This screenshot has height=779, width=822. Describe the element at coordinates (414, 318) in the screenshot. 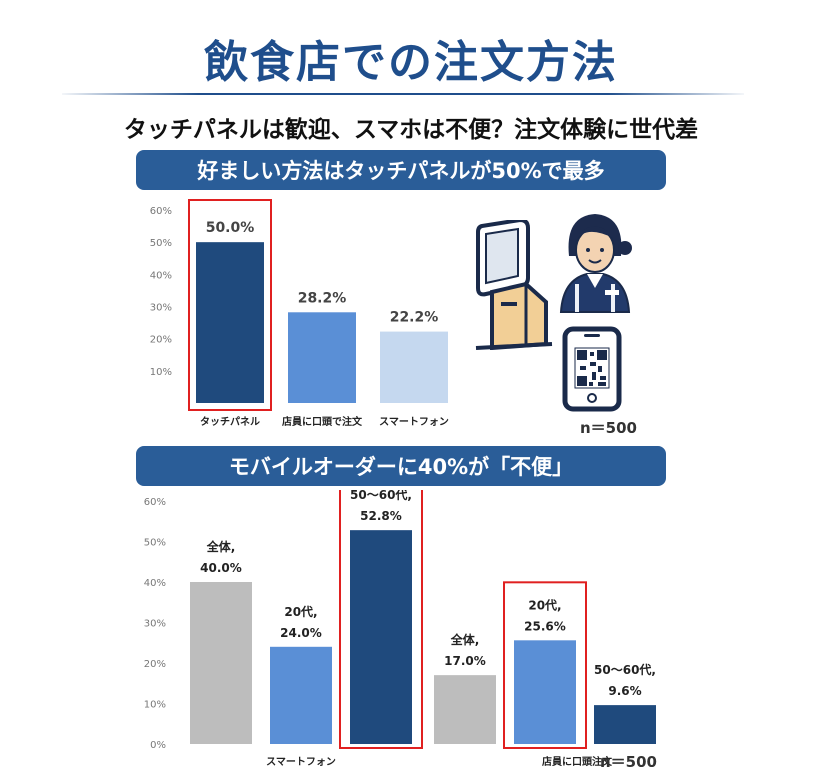

I see `data-label: 22.2%` at that location.